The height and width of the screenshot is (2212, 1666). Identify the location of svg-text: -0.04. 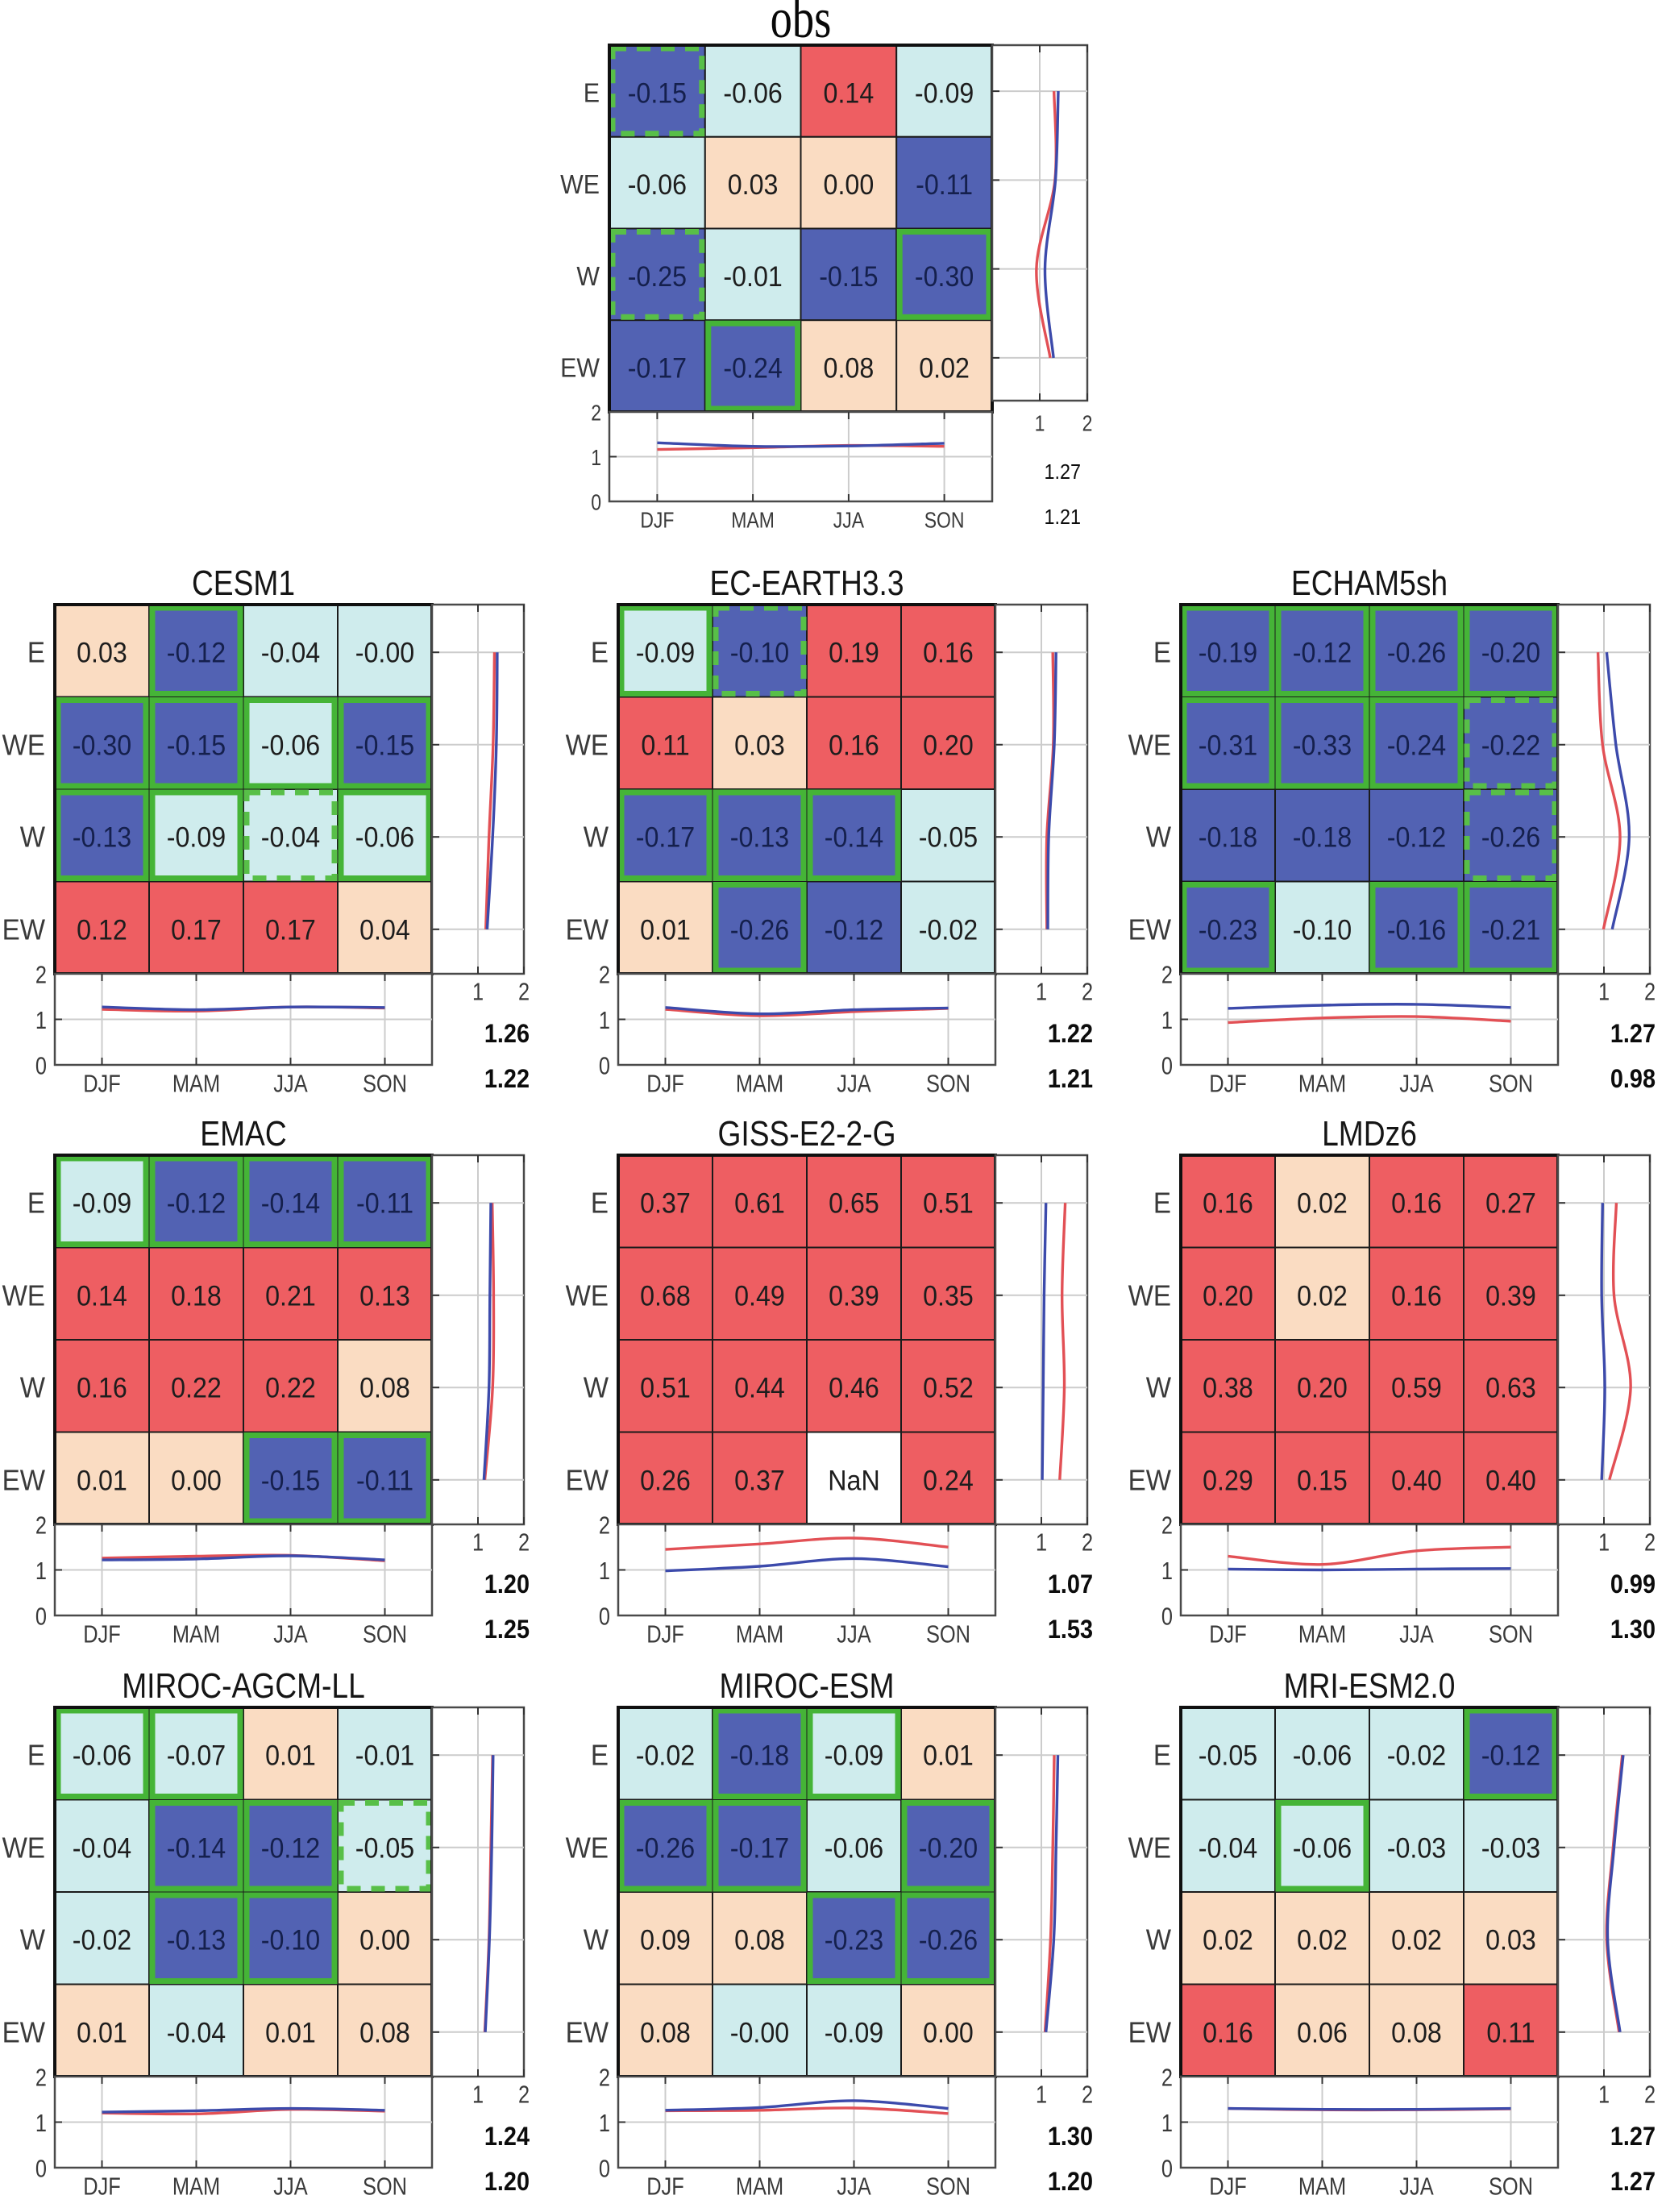
(290, 653).